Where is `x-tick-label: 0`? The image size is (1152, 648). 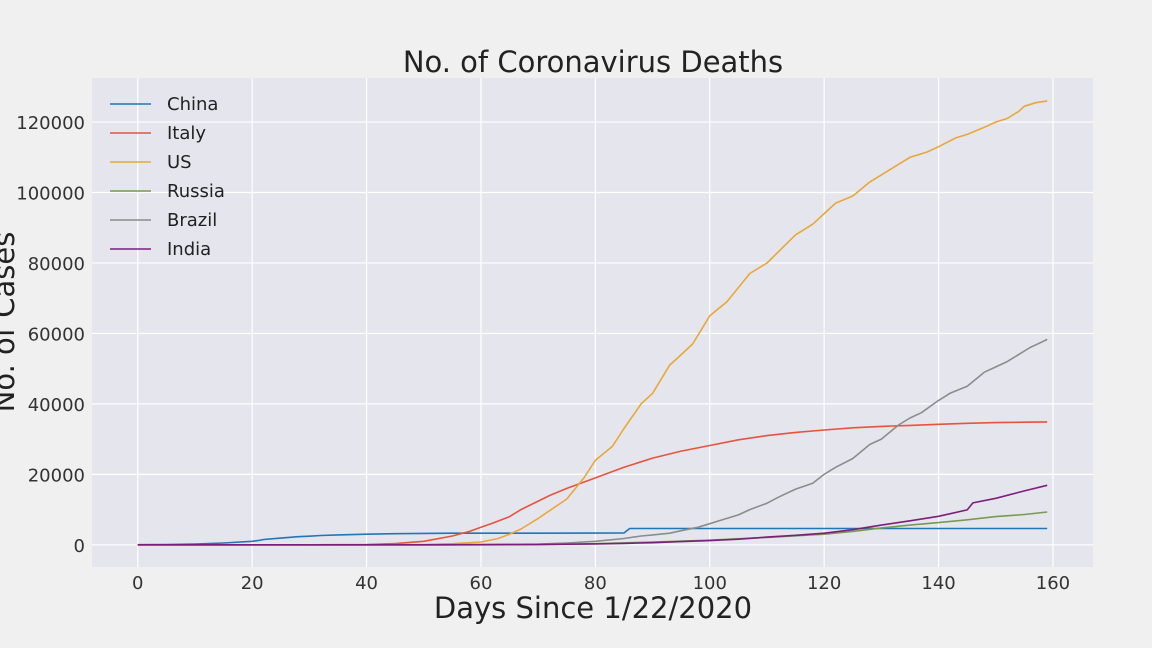 x-tick-label: 0 is located at coordinates (137, 583).